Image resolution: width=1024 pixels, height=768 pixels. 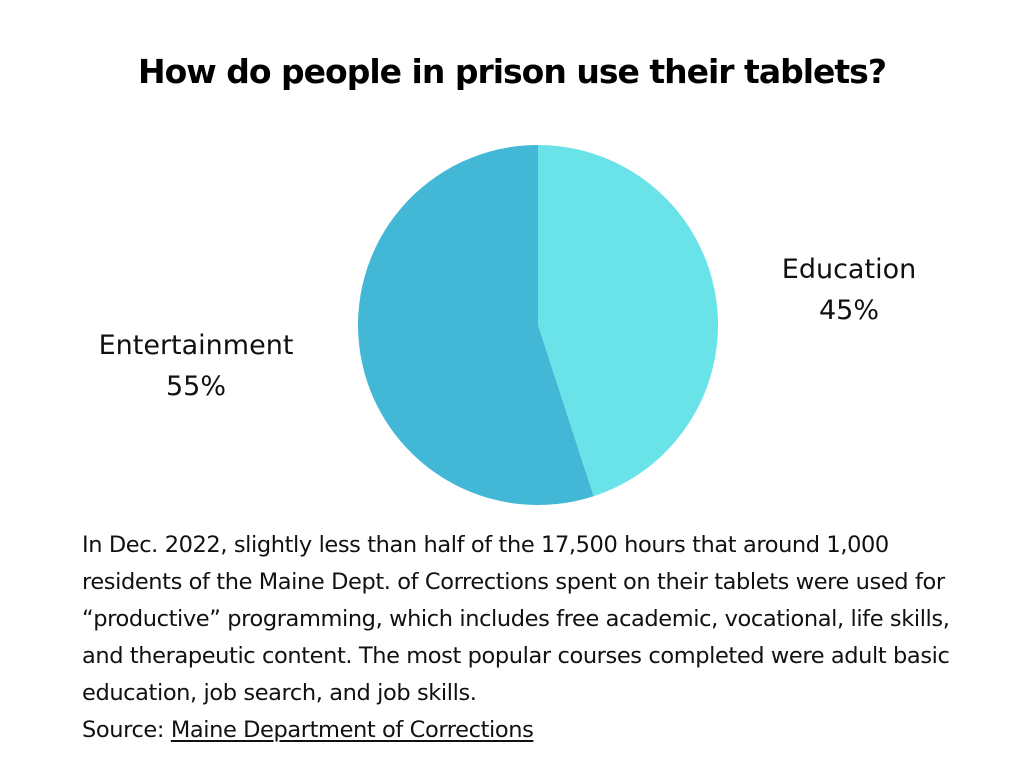 I want to click on slice-name-entertainment: Entertainment, so click(x=196, y=345).